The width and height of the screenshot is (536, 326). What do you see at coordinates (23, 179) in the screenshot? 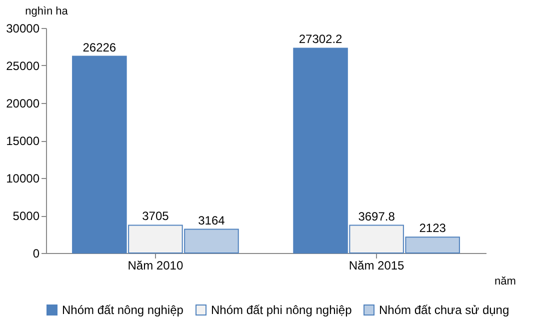
I see `y-tick-label: 10000` at bounding box center [23, 179].